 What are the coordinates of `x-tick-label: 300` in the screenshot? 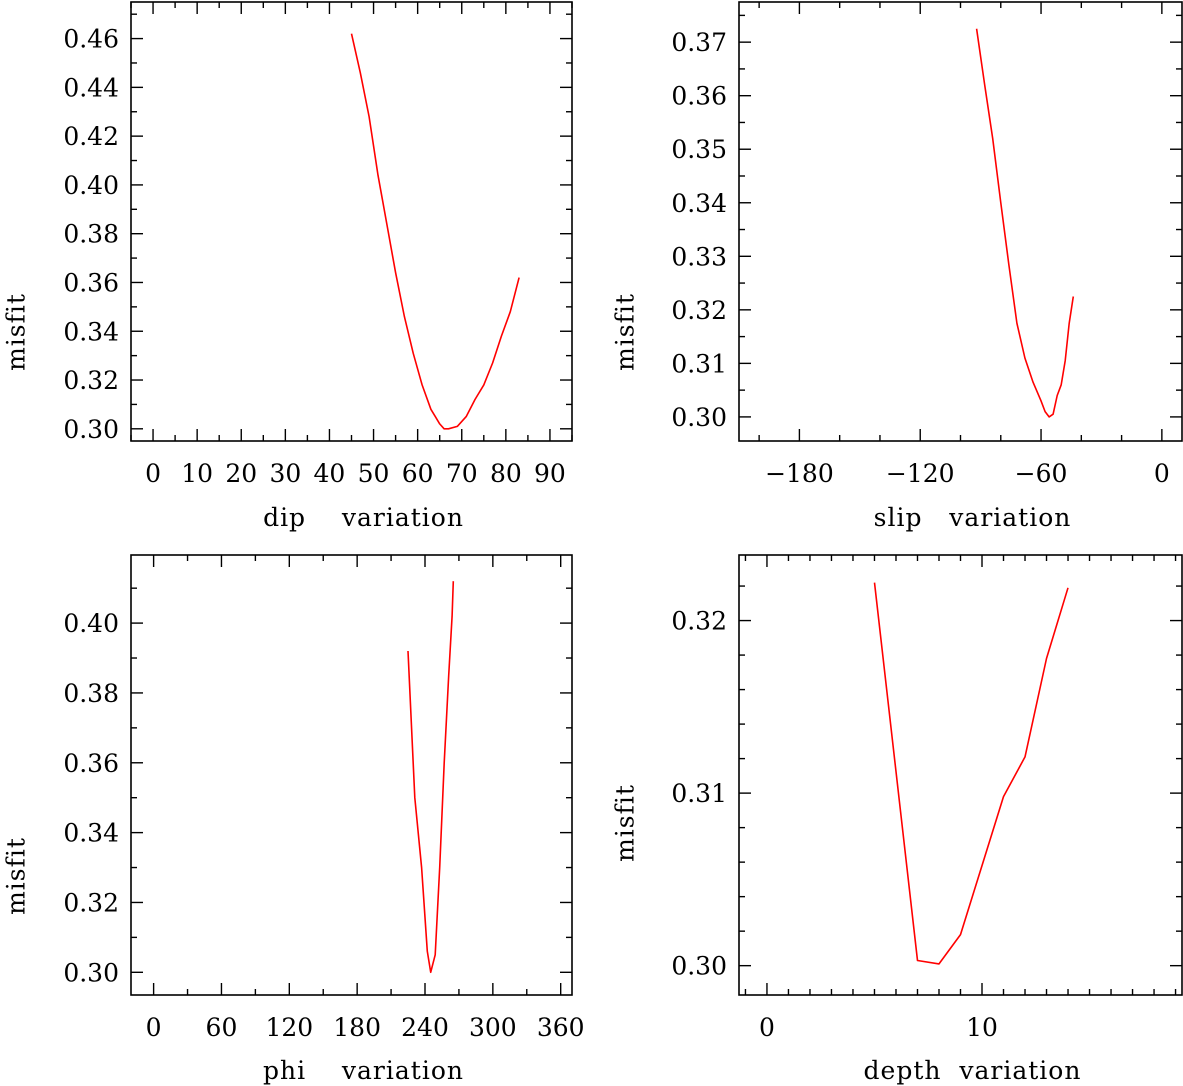 It's located at (493, 1027).